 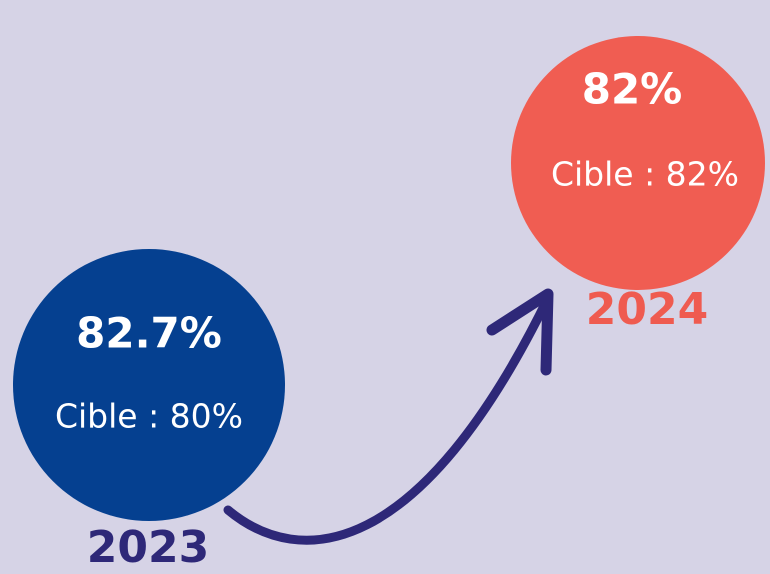 What do you see at coordinates (148, 547) in the screenshot?
I see `year: 2023` at bounding box center [148, 547].